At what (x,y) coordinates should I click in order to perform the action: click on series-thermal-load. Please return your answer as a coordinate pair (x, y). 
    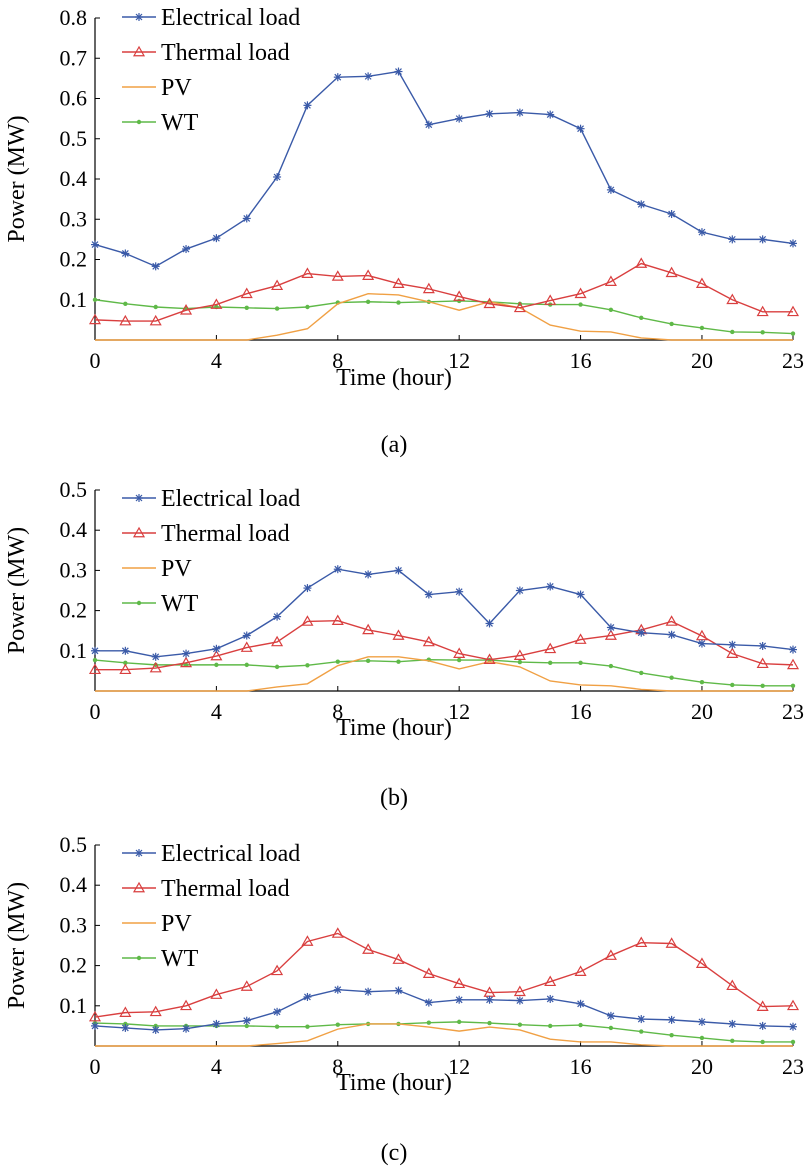
    Looking at the image, I should click on (444, 644).